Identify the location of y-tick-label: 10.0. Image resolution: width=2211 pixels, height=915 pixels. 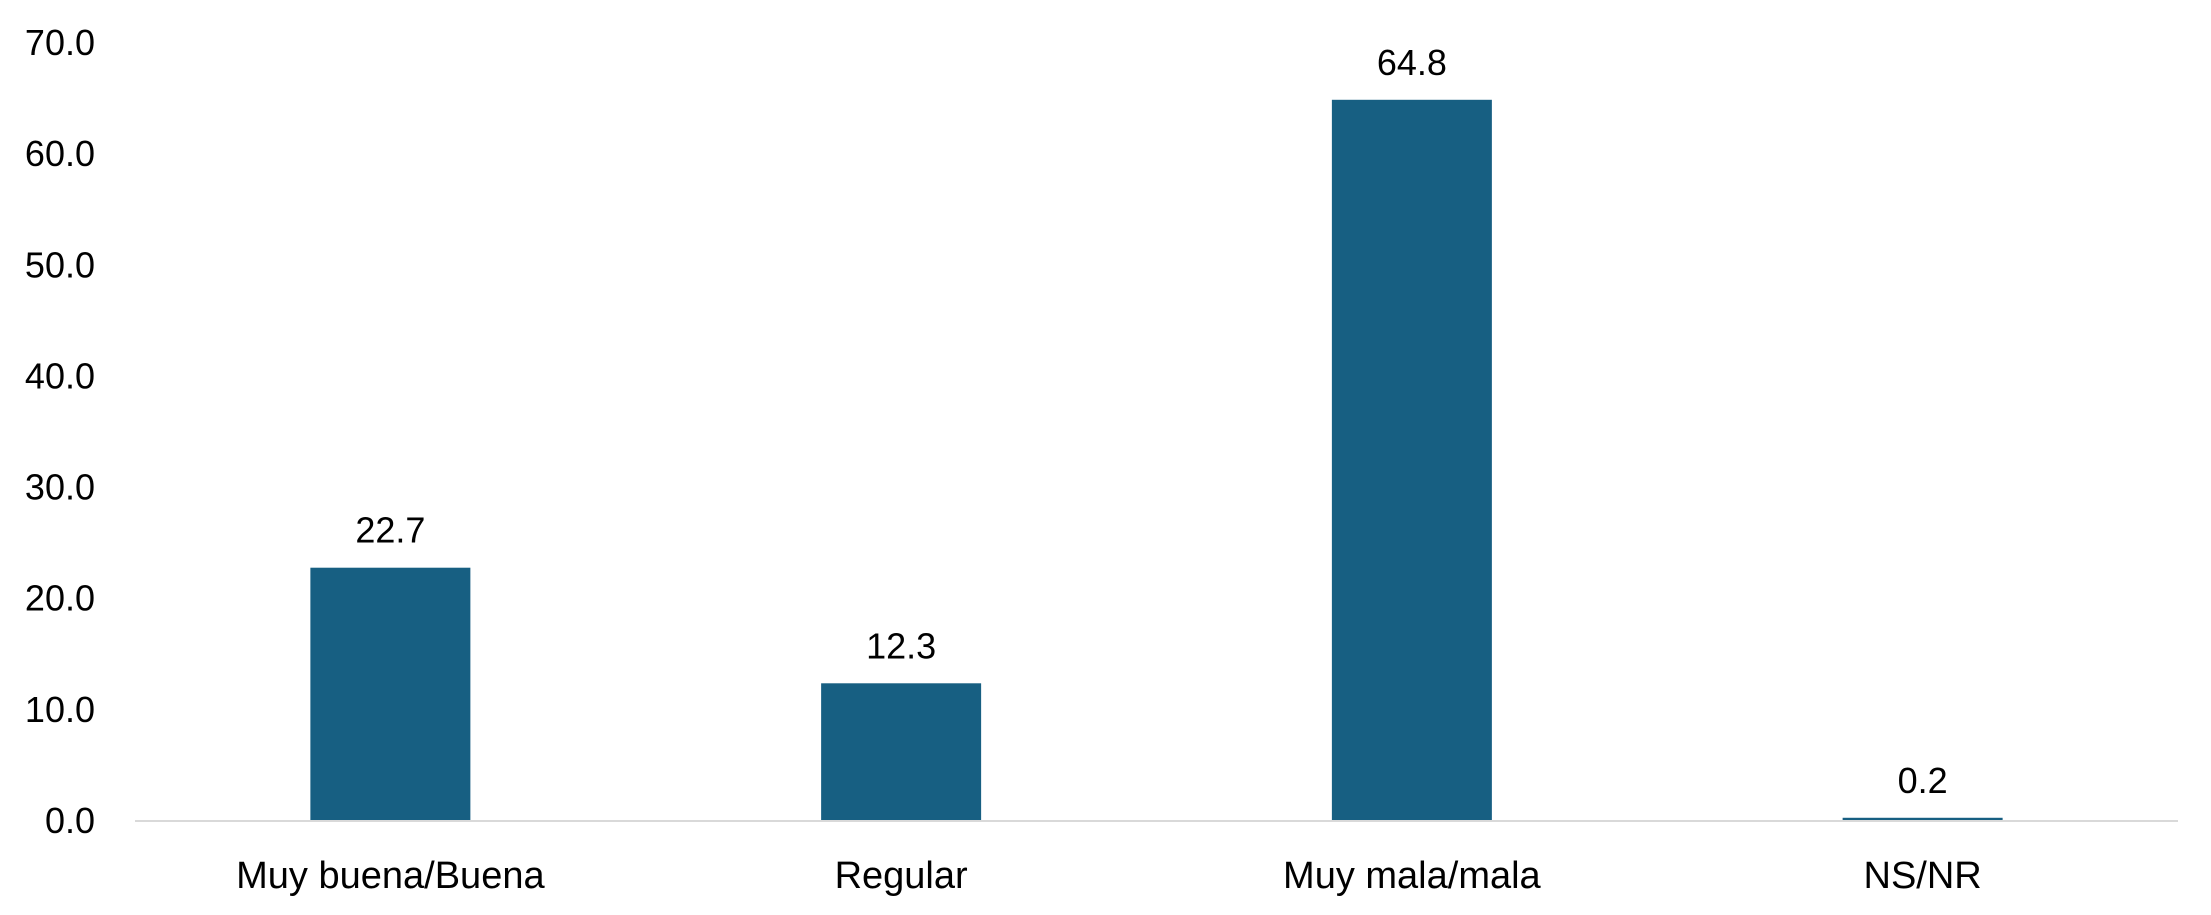
(60, 709).